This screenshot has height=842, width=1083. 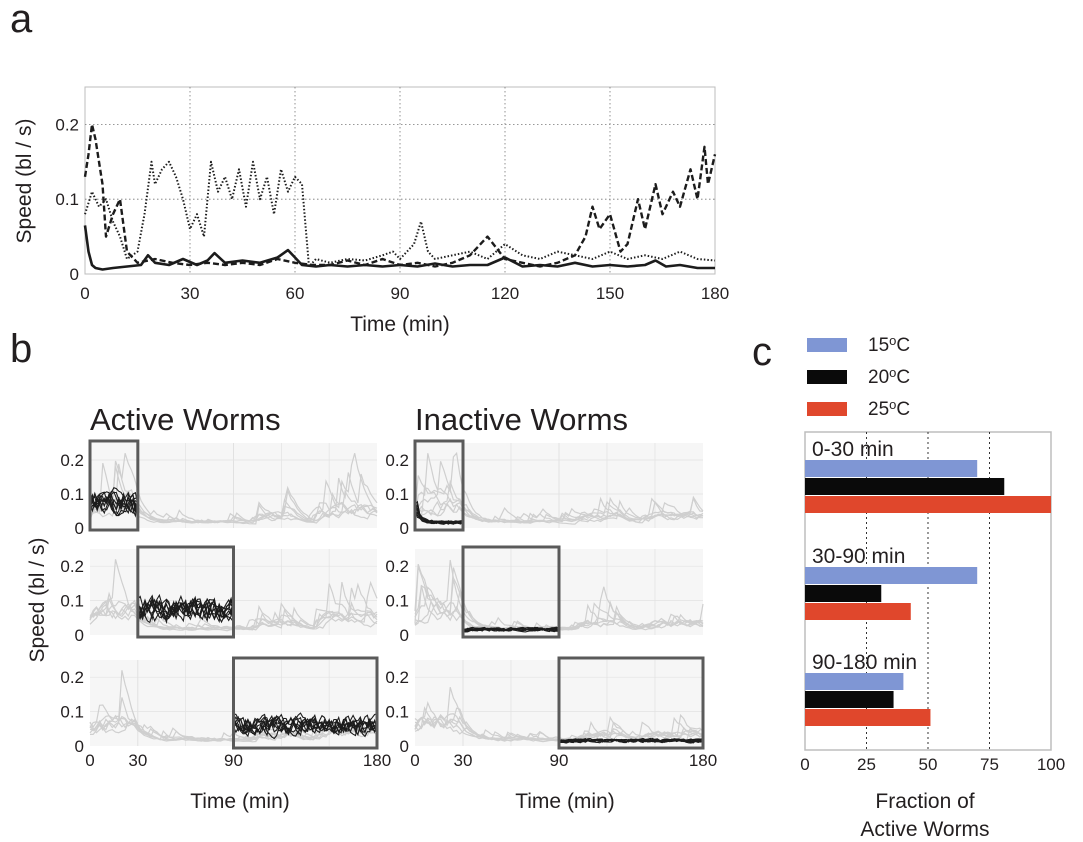 I want to click on panel-a-y-ticks: 0 0.1 0.2, so click(x=67, y=199).